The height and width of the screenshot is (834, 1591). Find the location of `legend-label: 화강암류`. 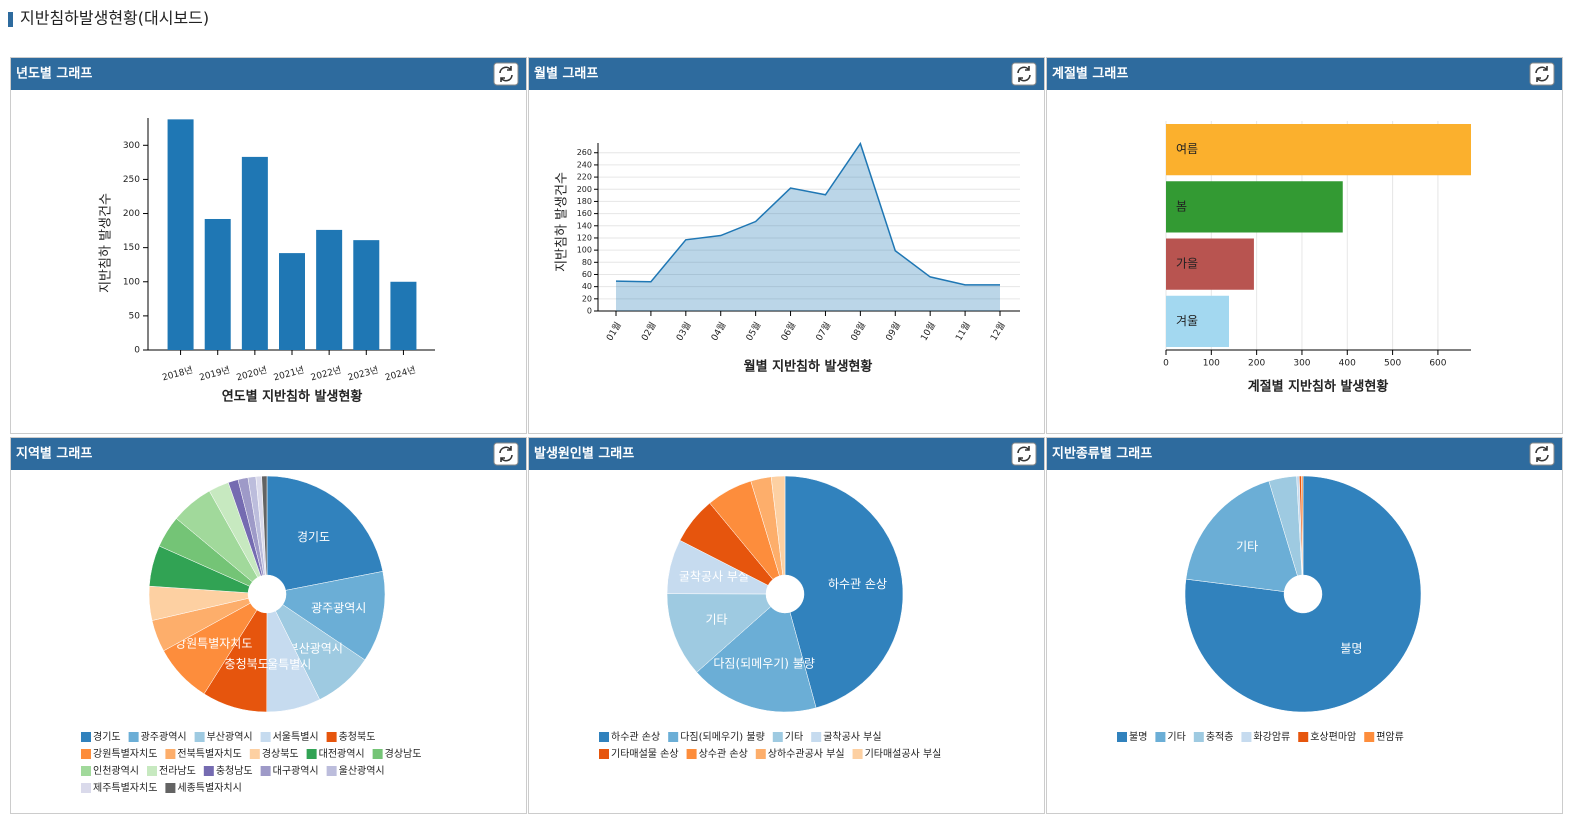

legend-label: 화강암류 is located at coordinates (1271, 737).